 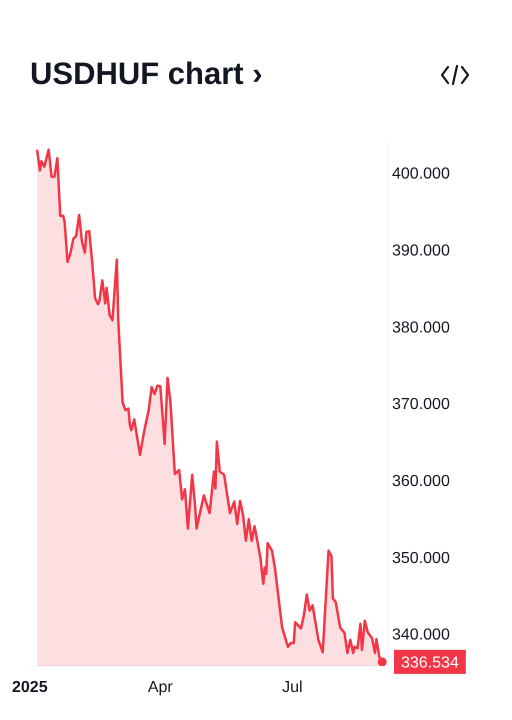 What do you see at coordinates (161, 687) in the screenshot?
I see `x-tick-label: Apr` at bounding box center [161, 687].